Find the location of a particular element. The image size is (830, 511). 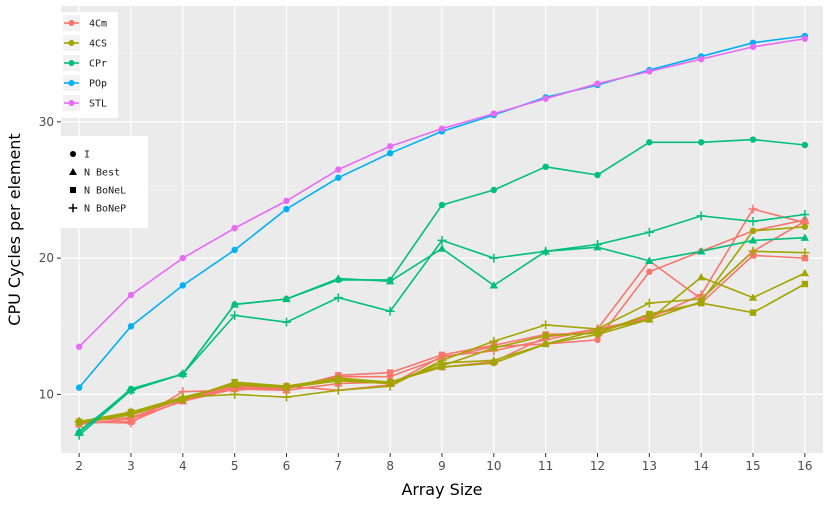

legend-label-4cs: 4CS is located at coordinates (98, 44).